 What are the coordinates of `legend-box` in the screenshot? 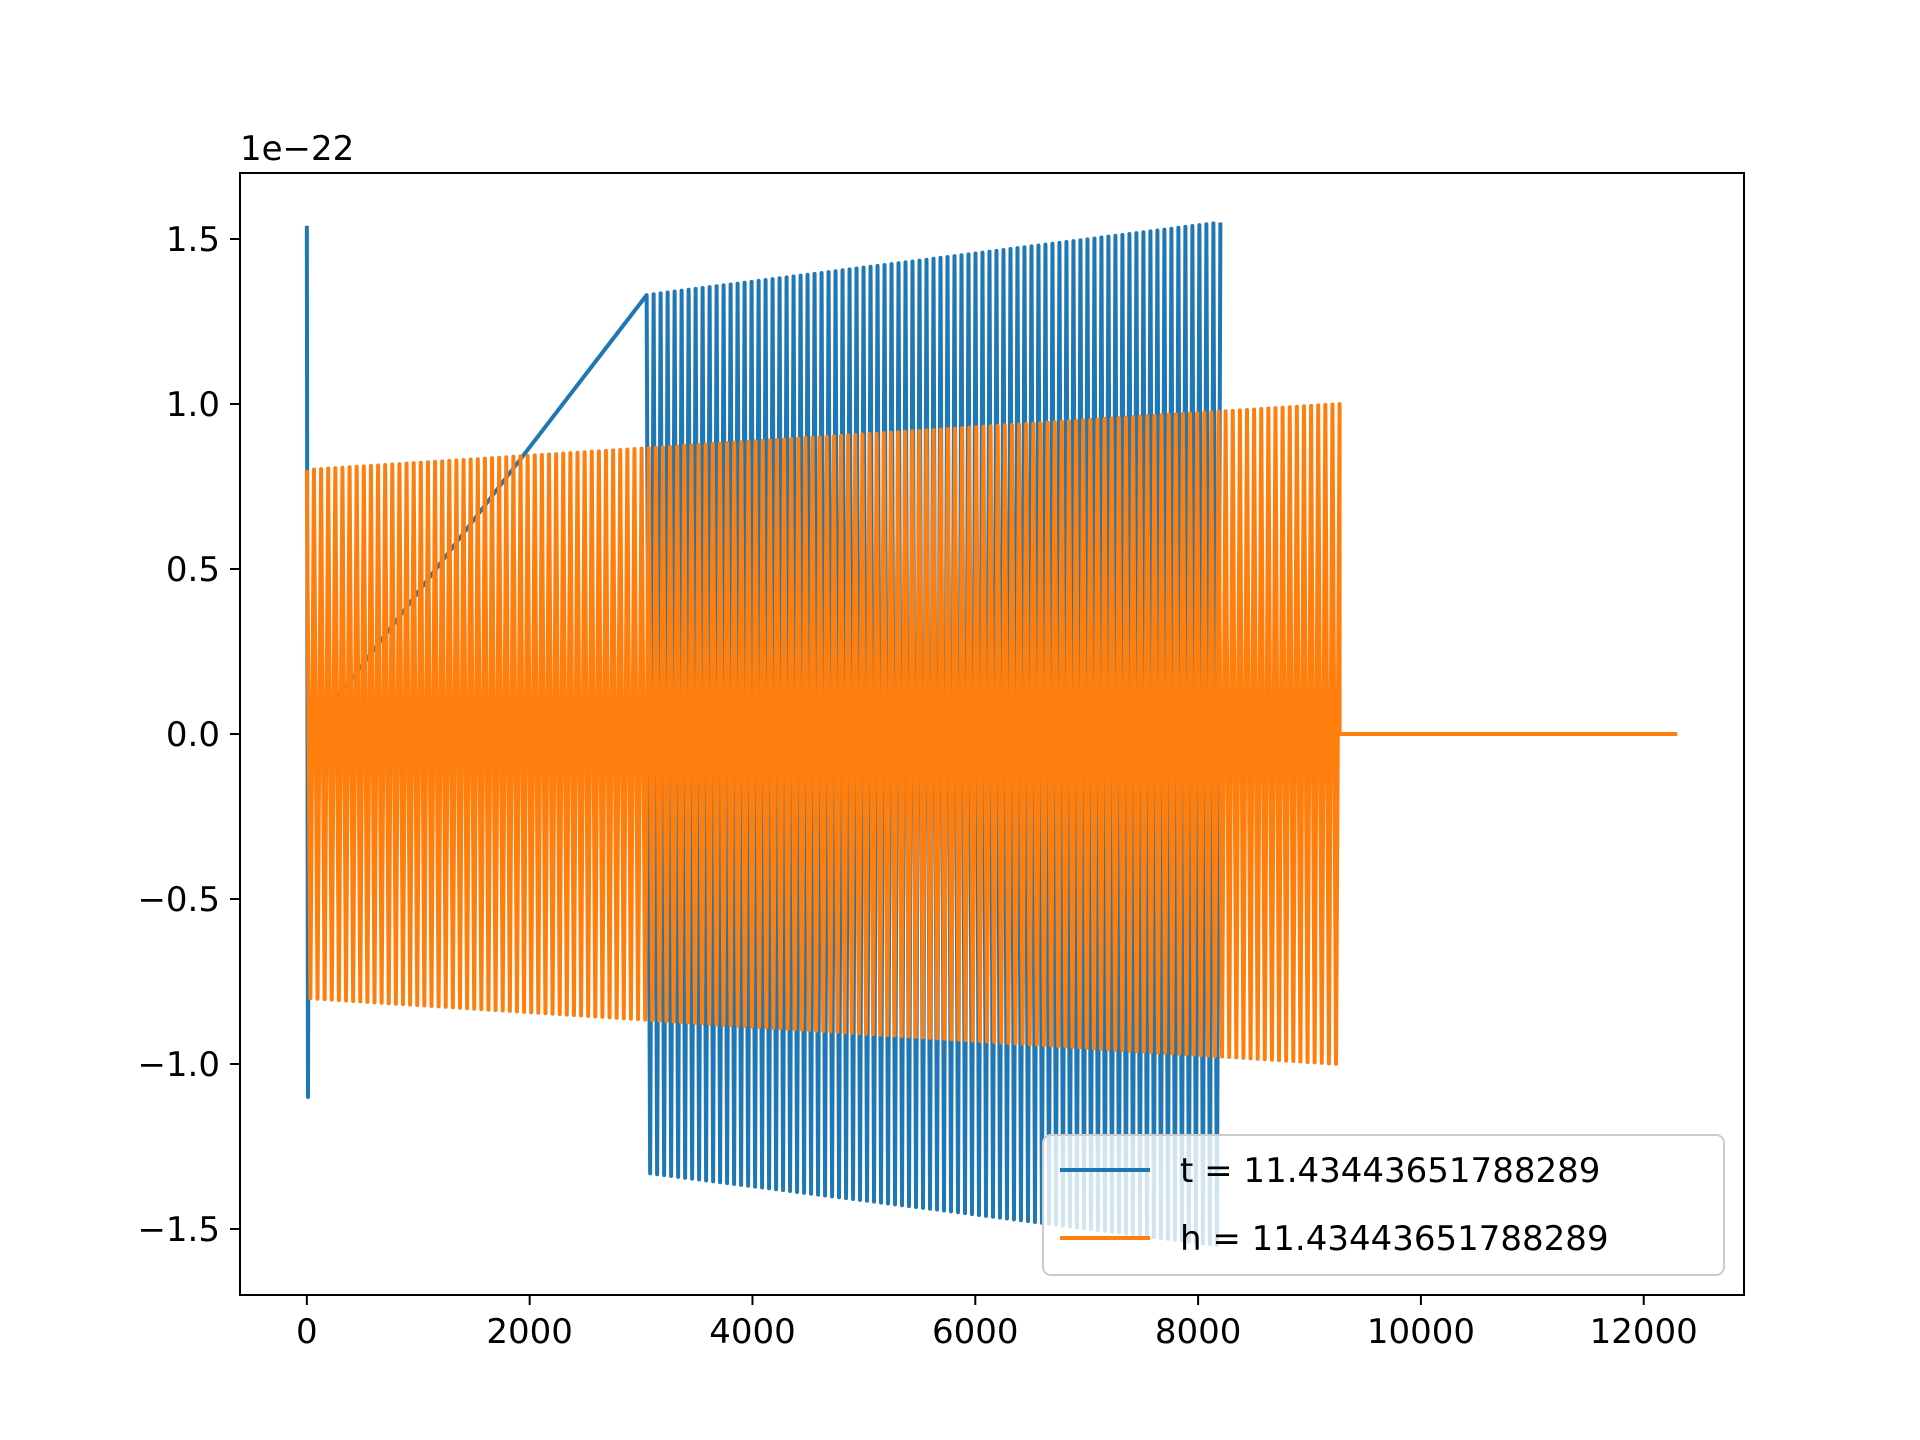 It's located at (1383, 1205).